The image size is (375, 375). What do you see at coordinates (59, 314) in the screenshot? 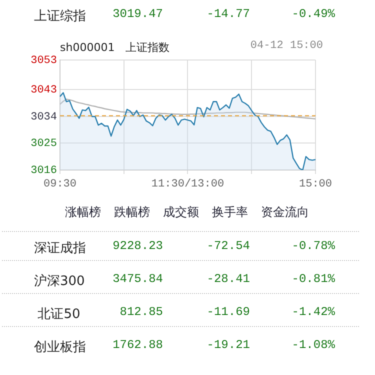
I see `text: 北证50` at bounding box center [59, 314].